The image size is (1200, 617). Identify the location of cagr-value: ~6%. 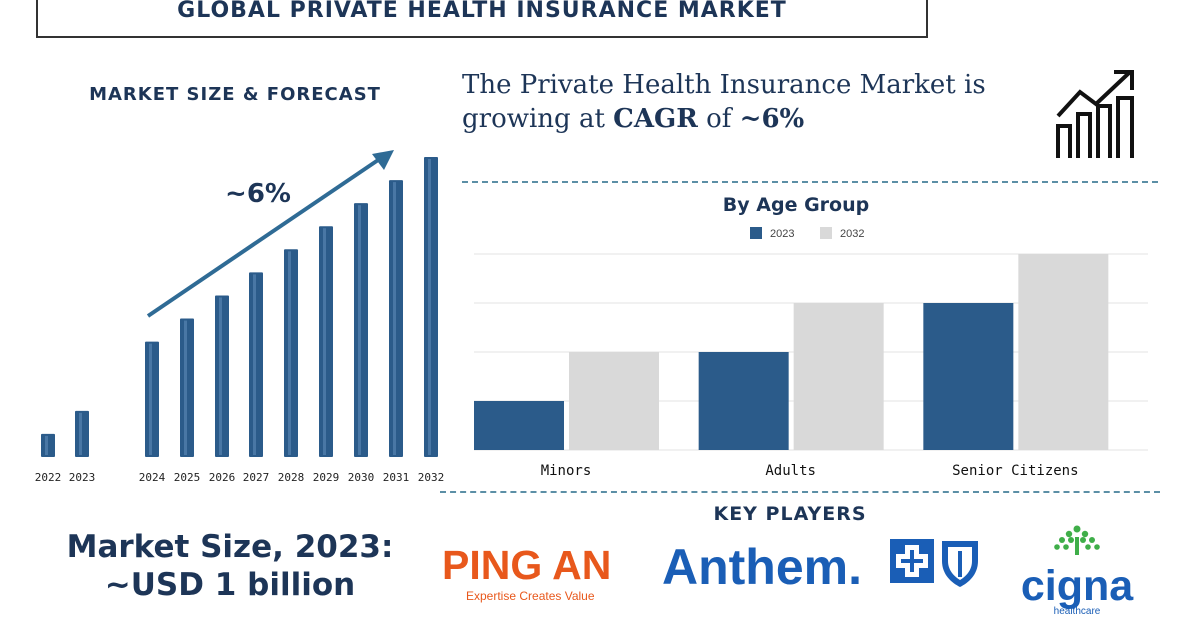
(772, 119).